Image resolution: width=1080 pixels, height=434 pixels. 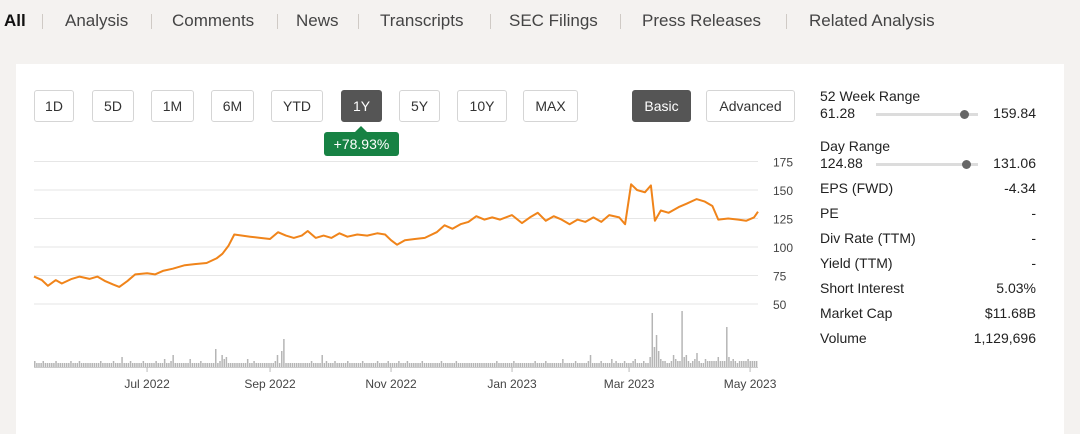 What do you see at coordinates (829, 213) in the screenshot?
I see `stat-label: PE` at bounding box center [829, 213].